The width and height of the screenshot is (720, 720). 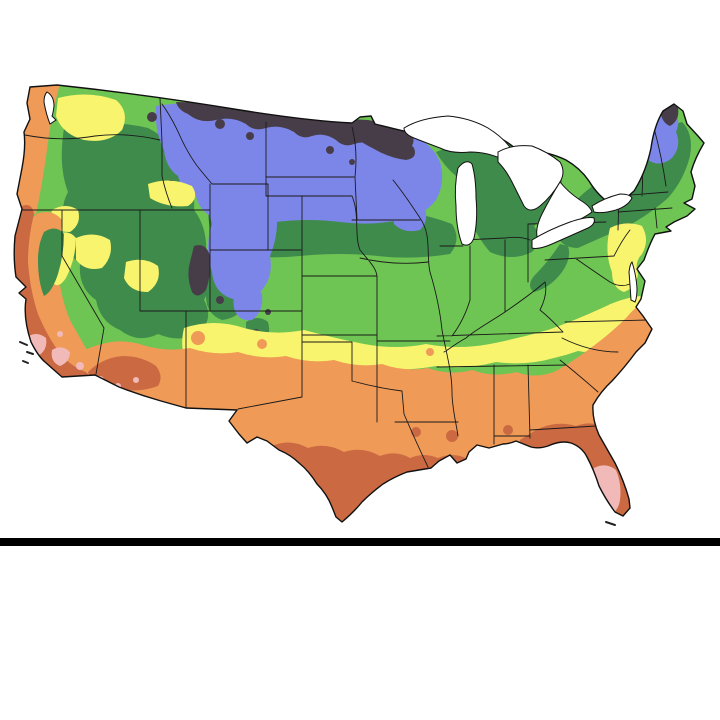 I want to click on chesapeake-bay, so click(x=633, y=282).